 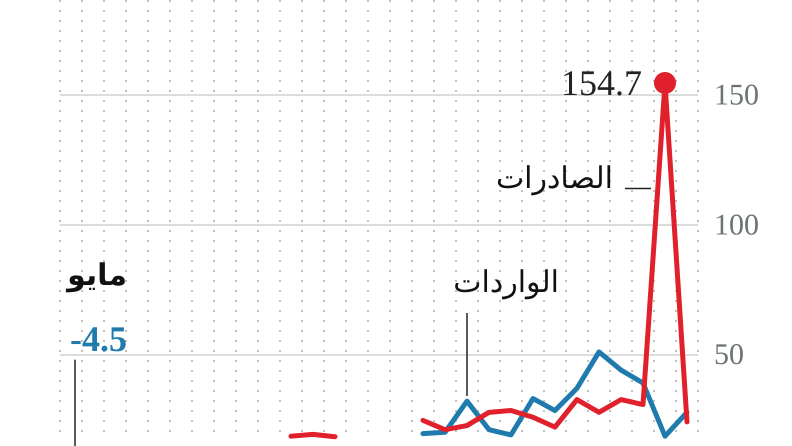 What do you see at coordinates (601, 82) in the screenshot?
I see `data-label: 154.7` at bounding box center [601, 82].